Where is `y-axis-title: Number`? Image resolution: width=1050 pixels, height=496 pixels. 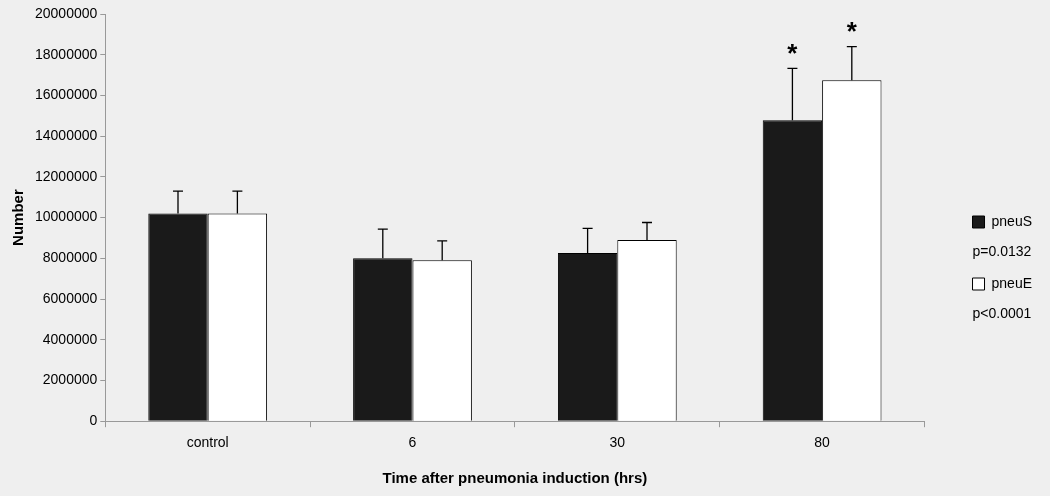 y-axis-title: Number is located at coordinates (18, 217).